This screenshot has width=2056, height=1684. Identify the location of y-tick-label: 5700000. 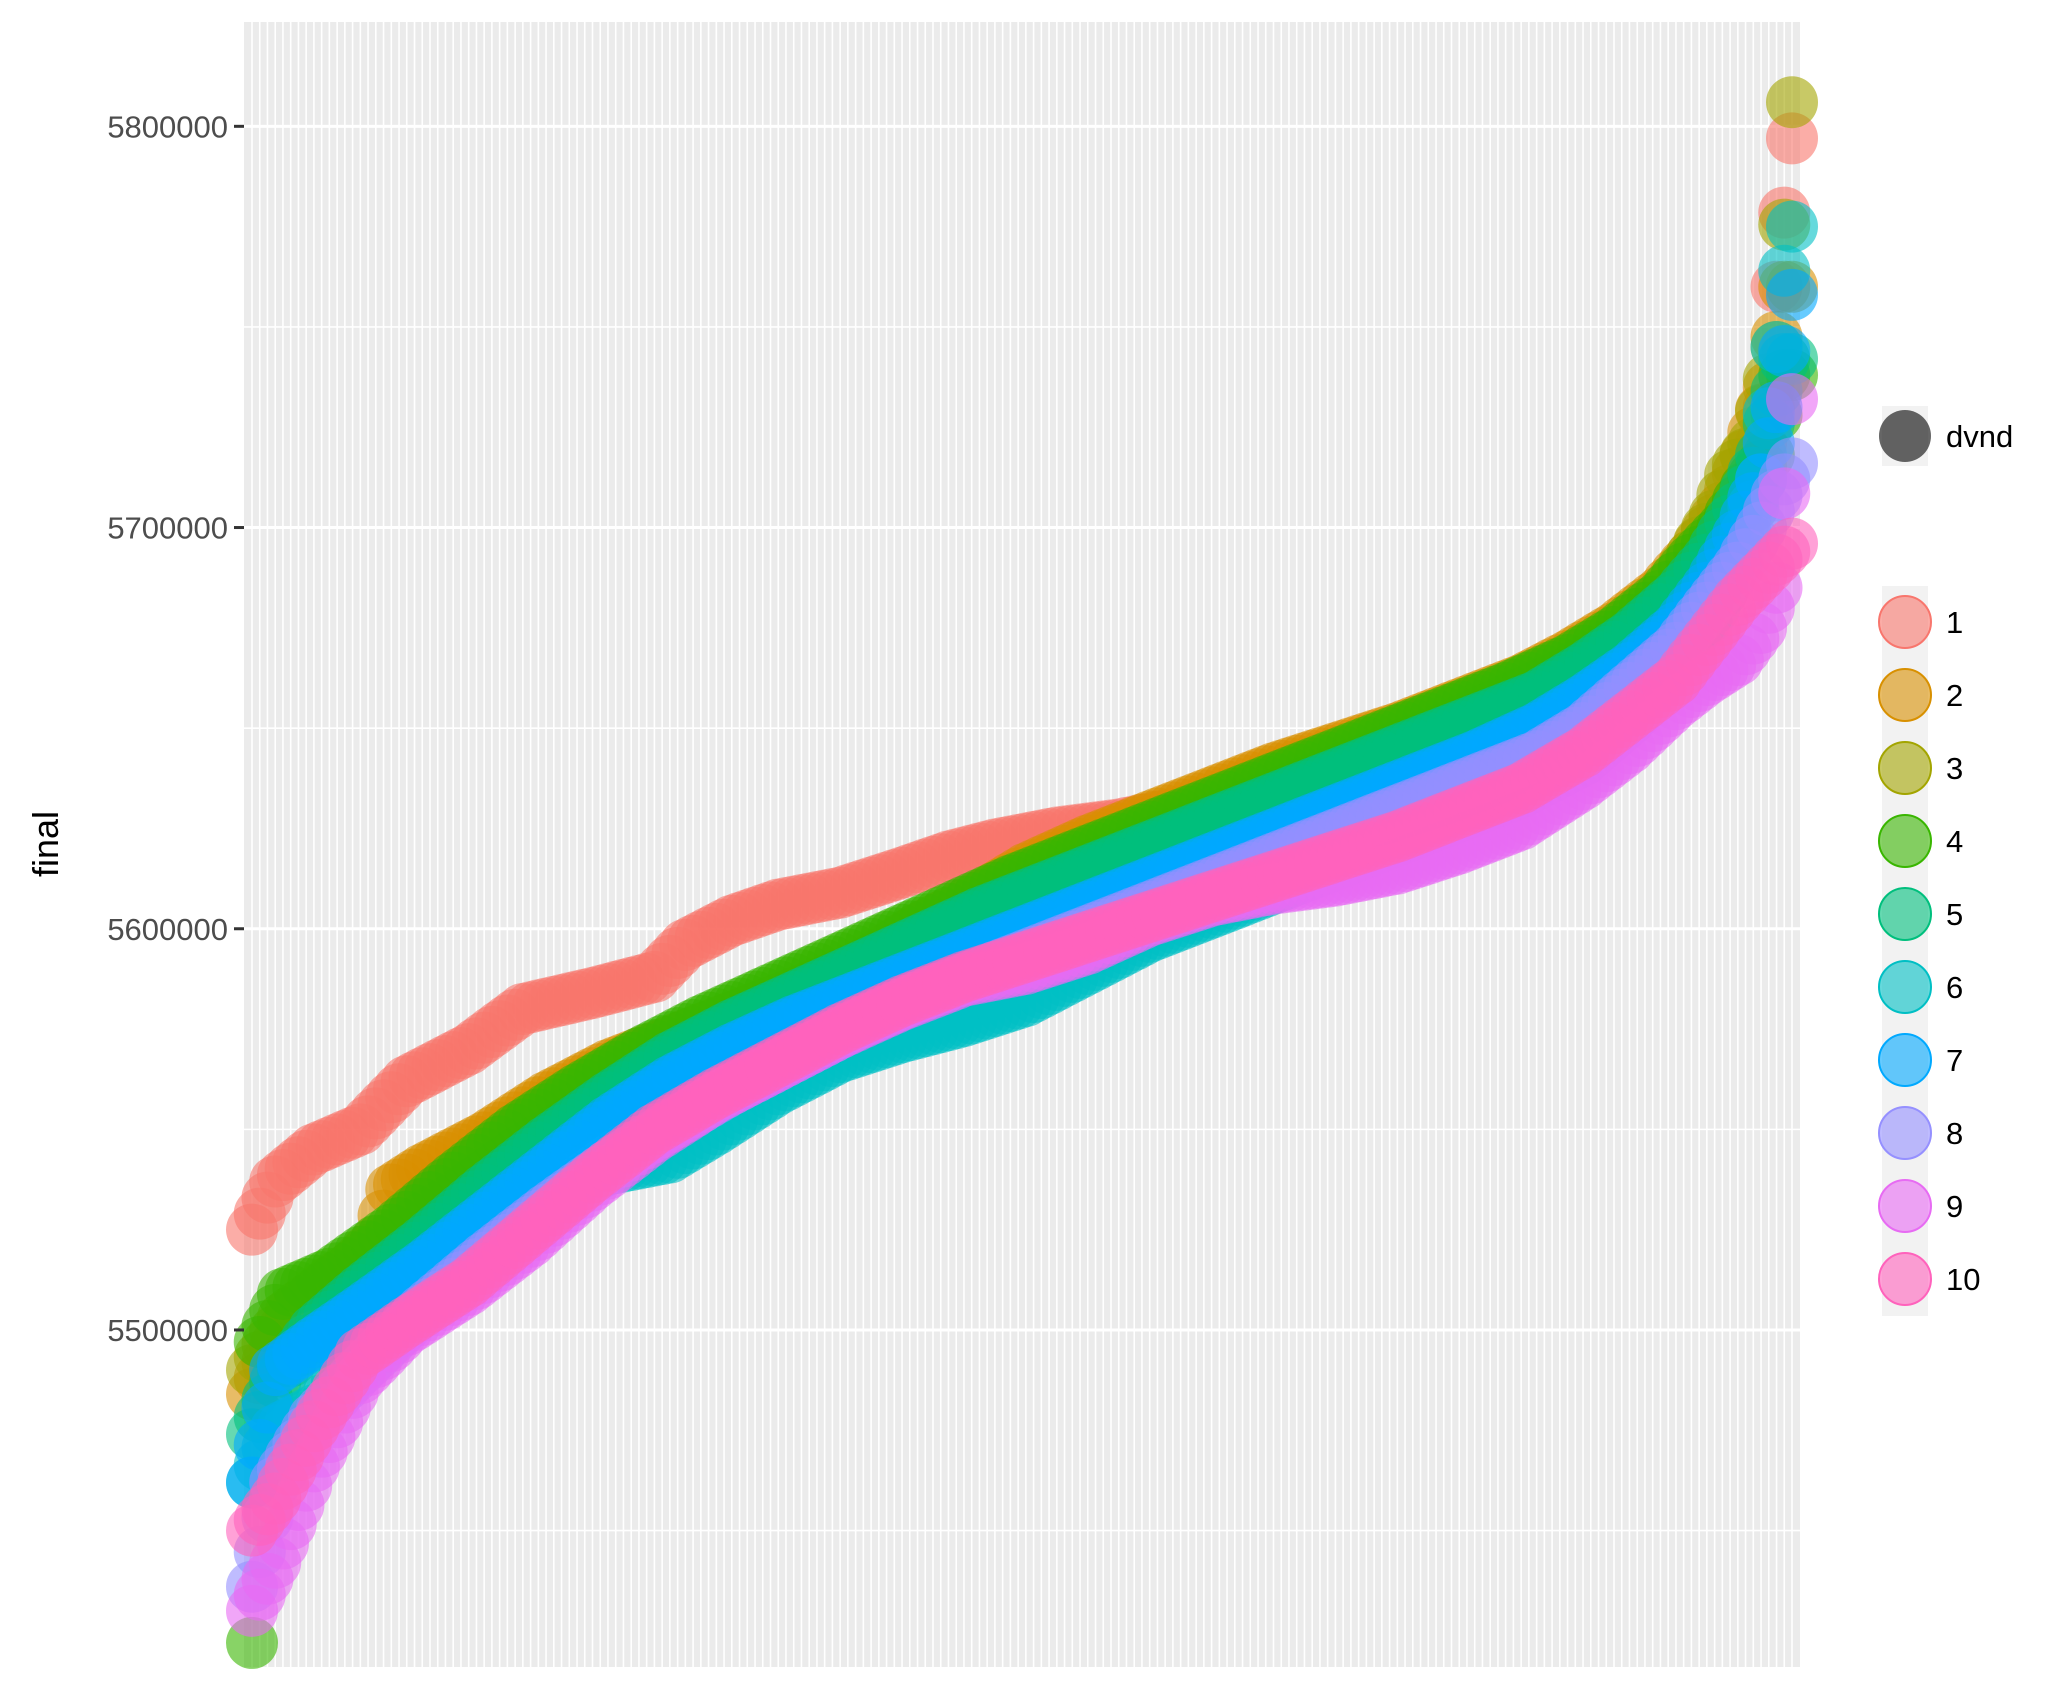
(167, 528).